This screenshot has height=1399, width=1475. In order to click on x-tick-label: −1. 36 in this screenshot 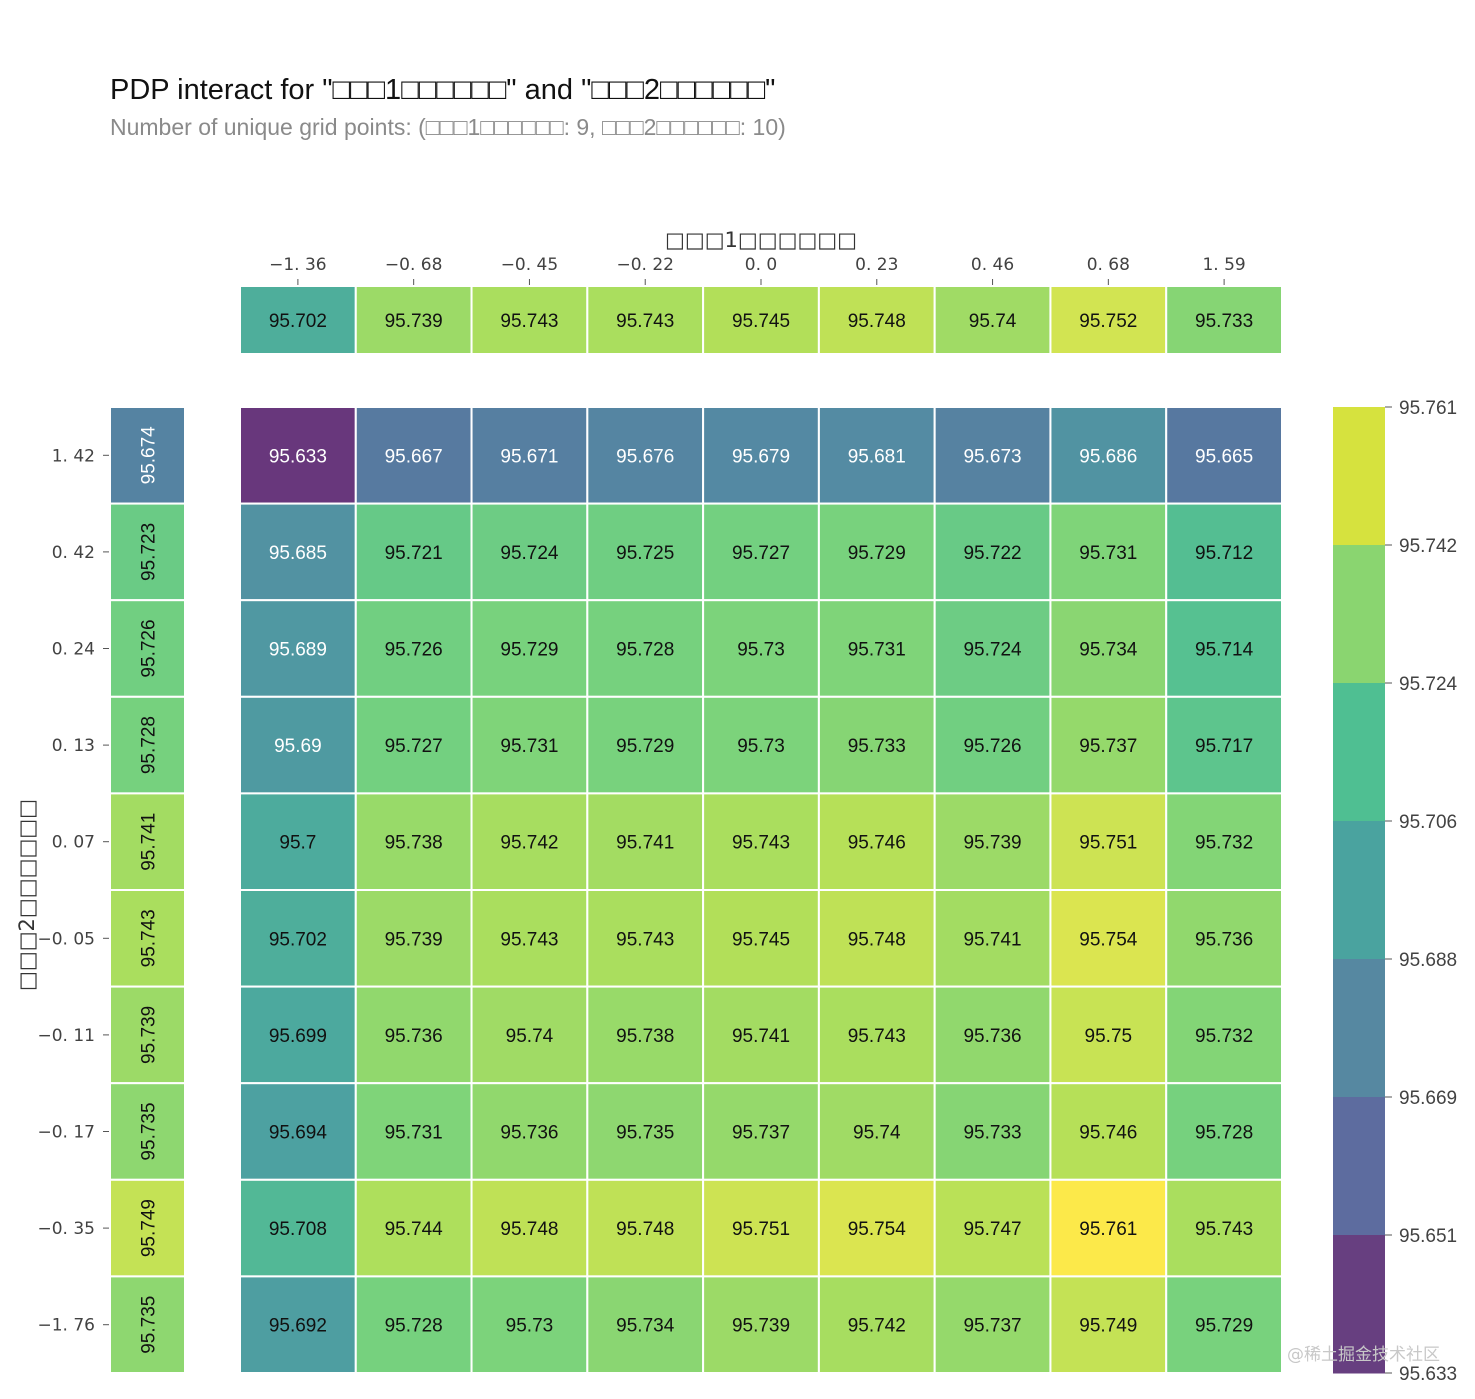, I will do `click(298, 265)`.